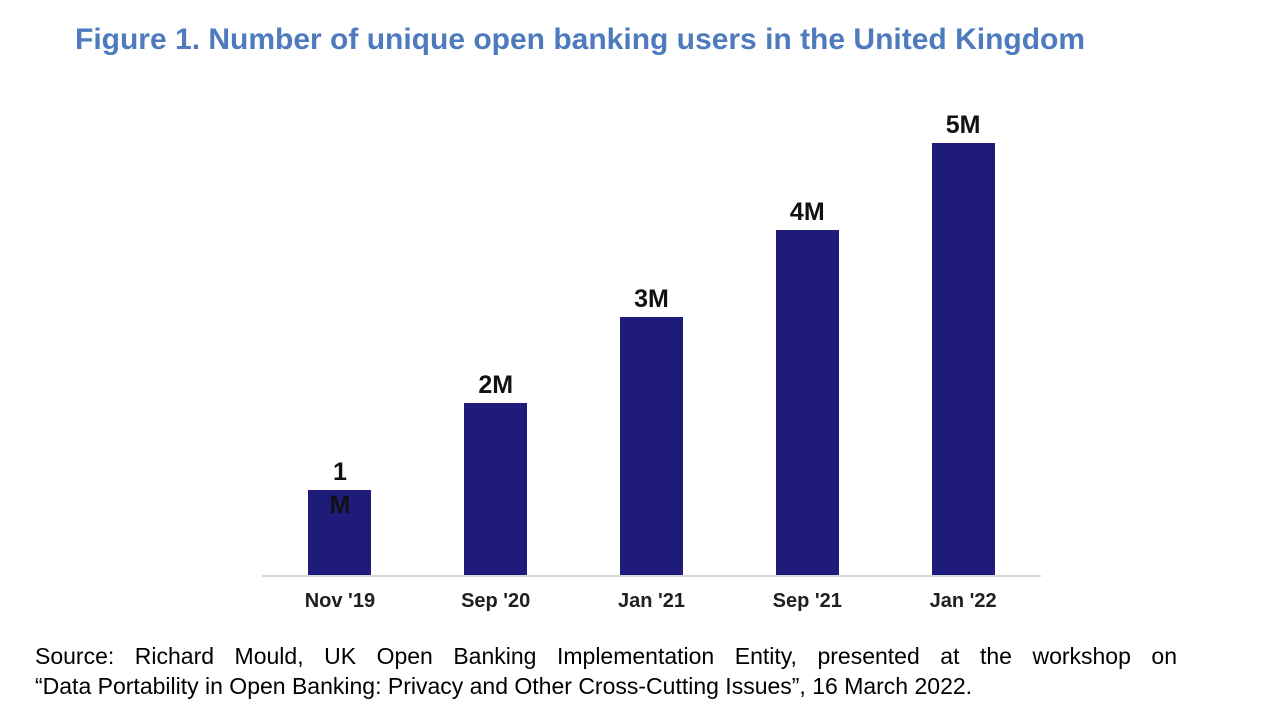 The height and width of the screenshot is (722, 1272). Describe the element at coordinates (340, 489) in the screenshot. I see `bar-value-label: 1 M` at that location.